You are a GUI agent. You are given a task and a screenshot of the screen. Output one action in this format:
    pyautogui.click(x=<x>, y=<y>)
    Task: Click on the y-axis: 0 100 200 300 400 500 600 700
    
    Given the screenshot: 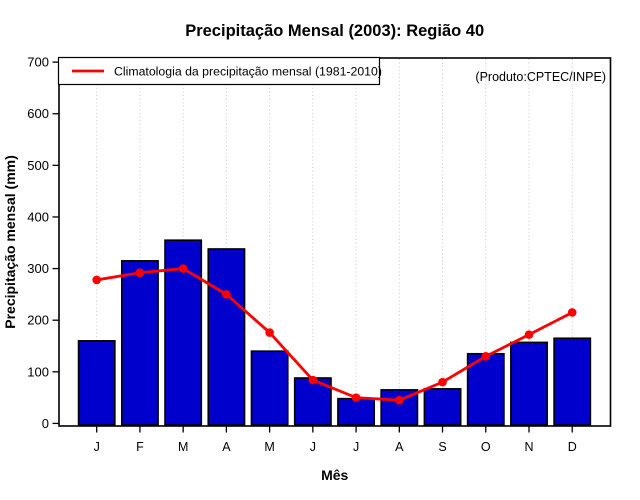 What is the action you would take?
    pyautogui.click(x=43, y=243)
    